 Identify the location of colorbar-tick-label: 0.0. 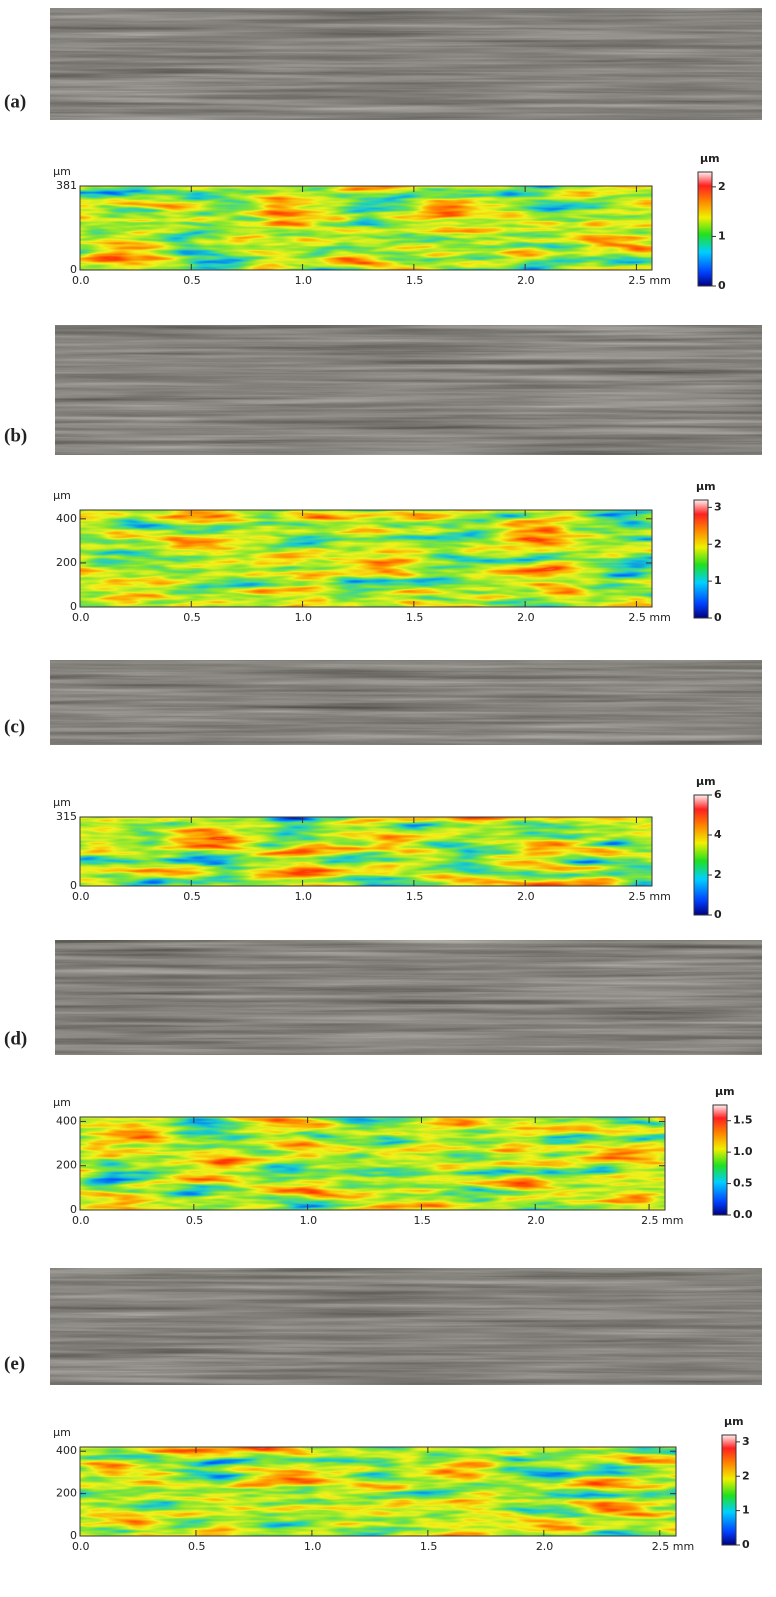
(743, 1214).